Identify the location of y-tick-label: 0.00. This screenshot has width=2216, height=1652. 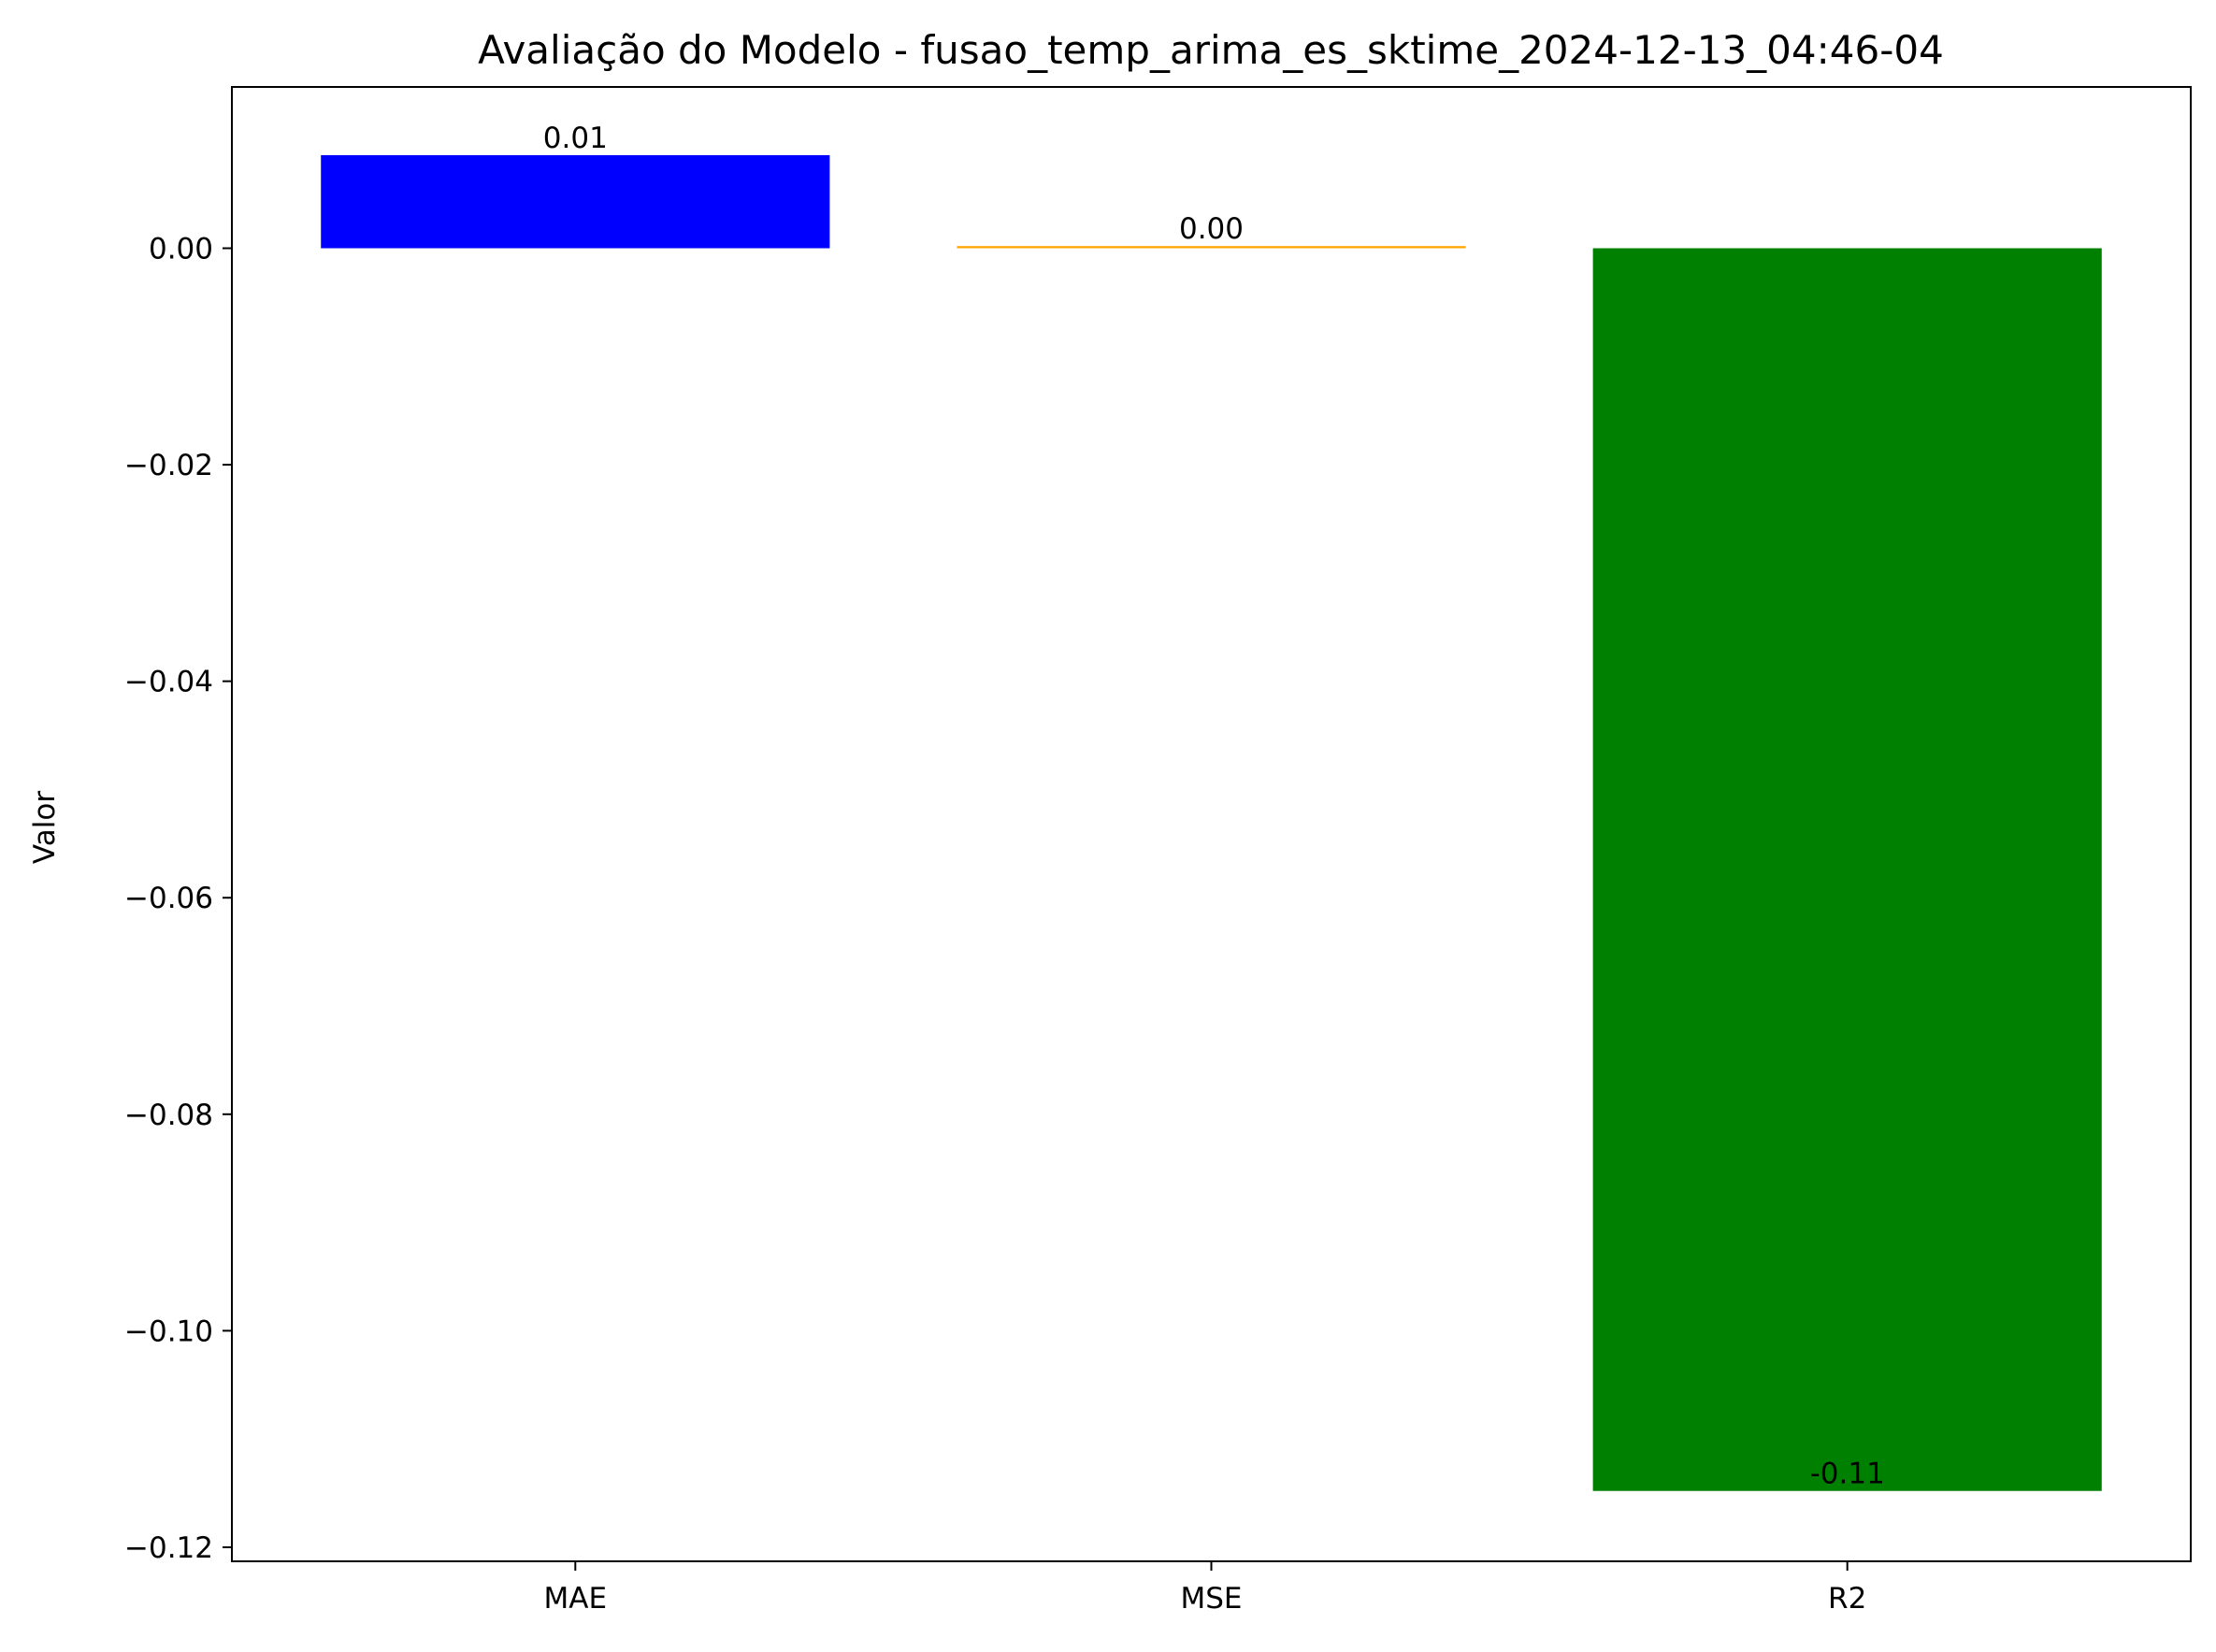
(181, 250).